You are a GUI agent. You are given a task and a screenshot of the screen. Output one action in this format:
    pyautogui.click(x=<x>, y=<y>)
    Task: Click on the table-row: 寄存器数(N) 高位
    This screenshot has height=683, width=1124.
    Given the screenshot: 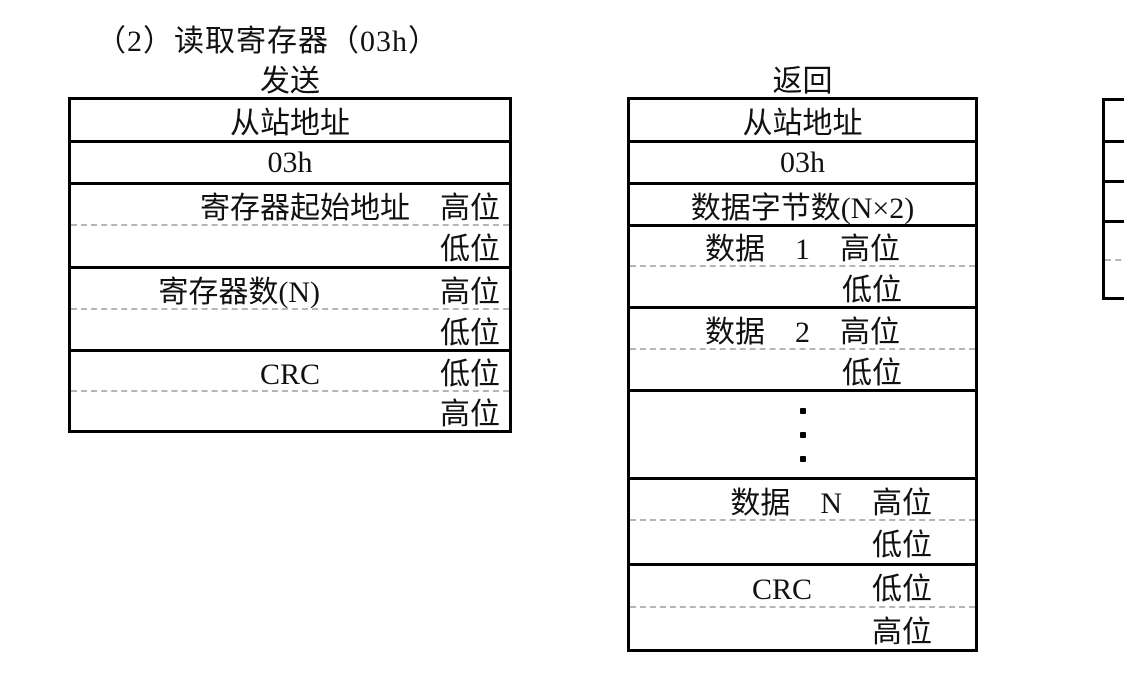 What is the action you would take?
    pyautogui.click(x=290, y=287)
    